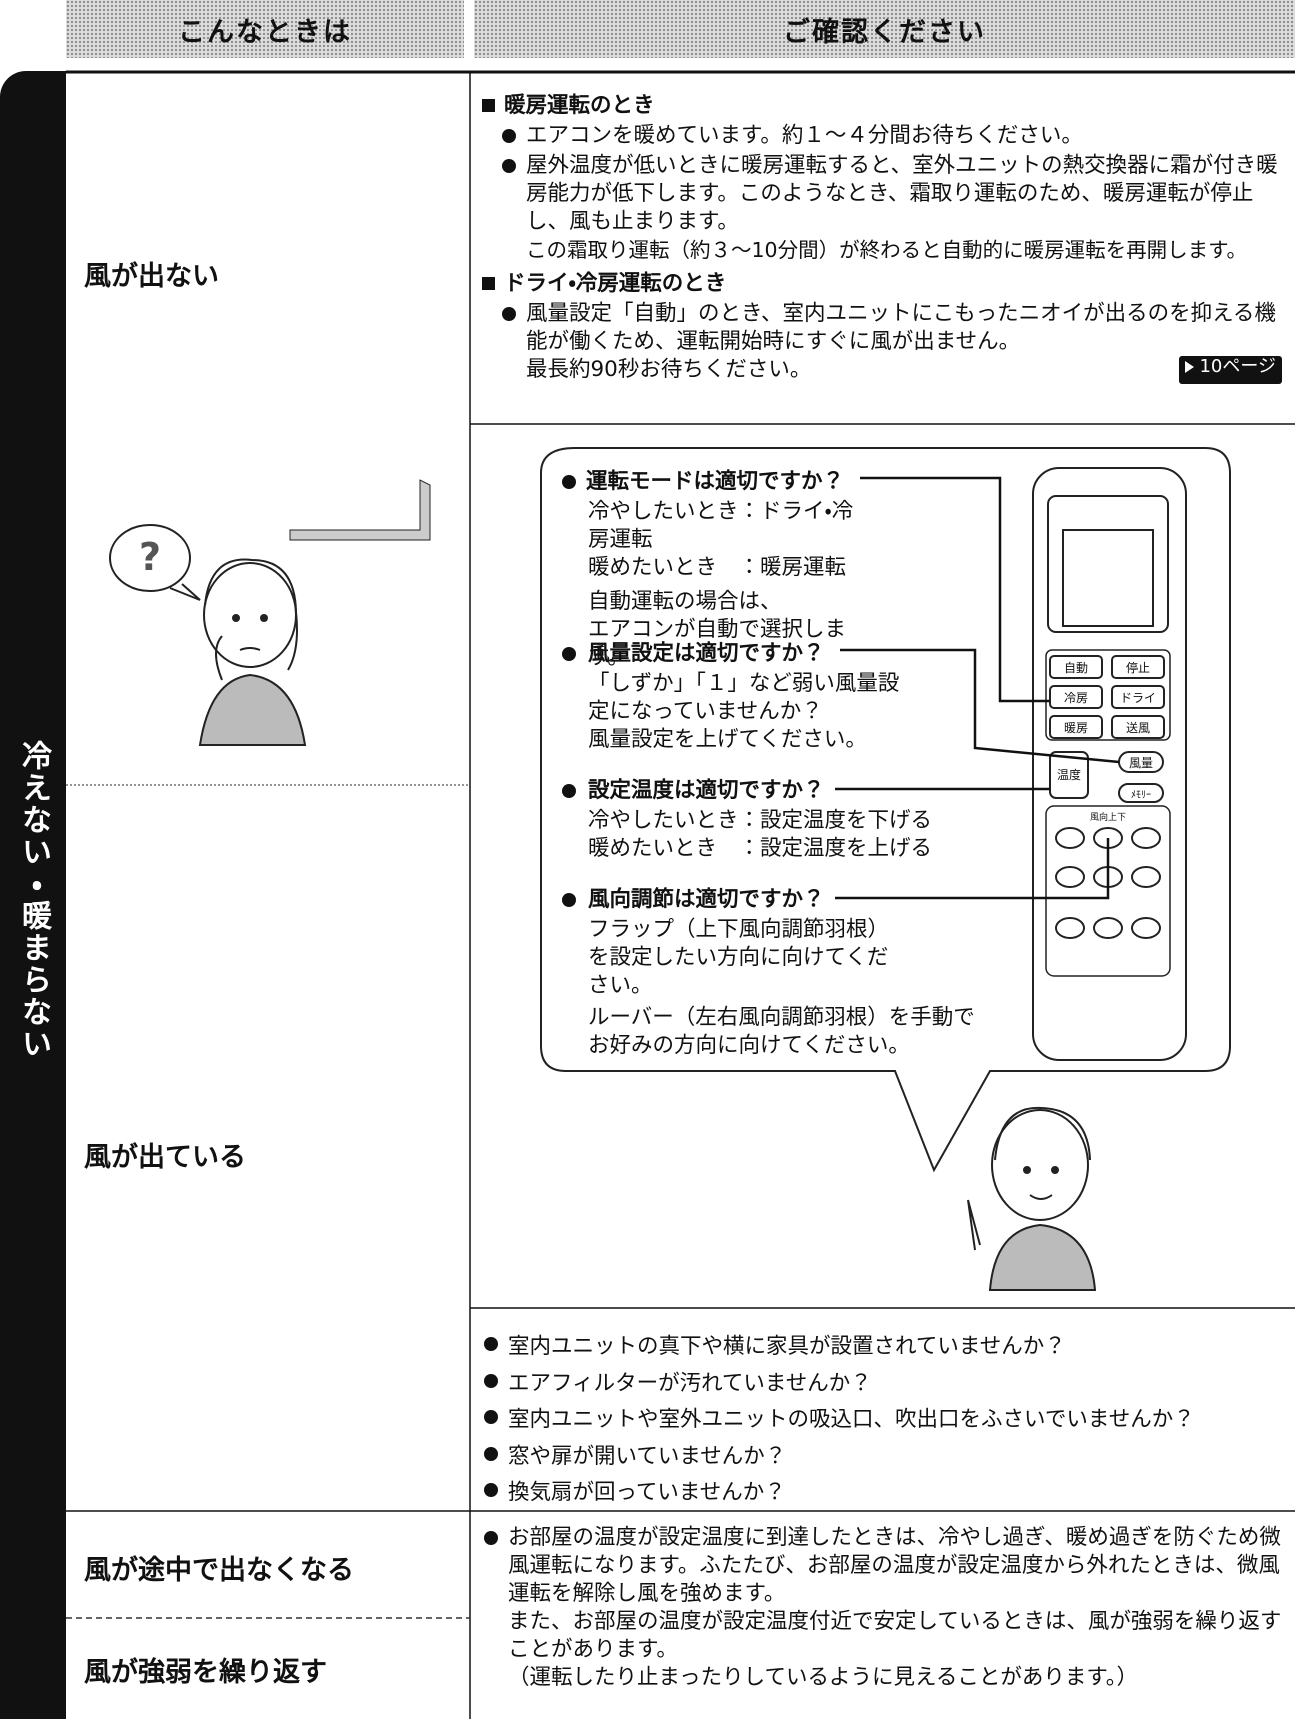 The width and height of the screenshot is (1295, 1719). Describe the element at coordinates (721, 525) in the screenshot. I see `check-line: 冷やしたいとき：ドライ・冷房運転` at that location.